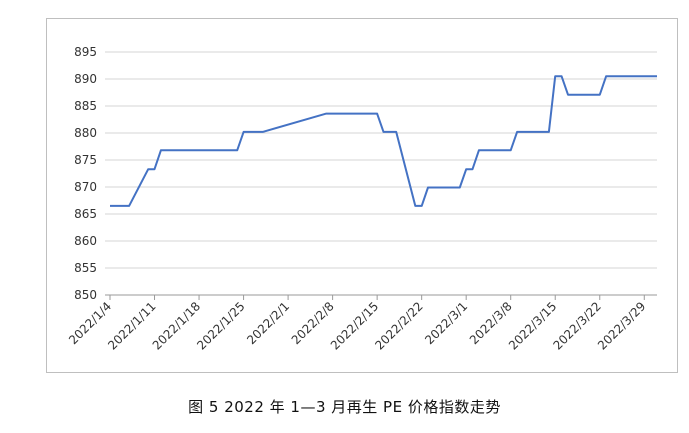 The image size is (689, 433). What do you see at coordinates (621, 325) in the screenshot?
I see `x-tick-label-12: 2022/3/29` at bounding box center [621, 325].